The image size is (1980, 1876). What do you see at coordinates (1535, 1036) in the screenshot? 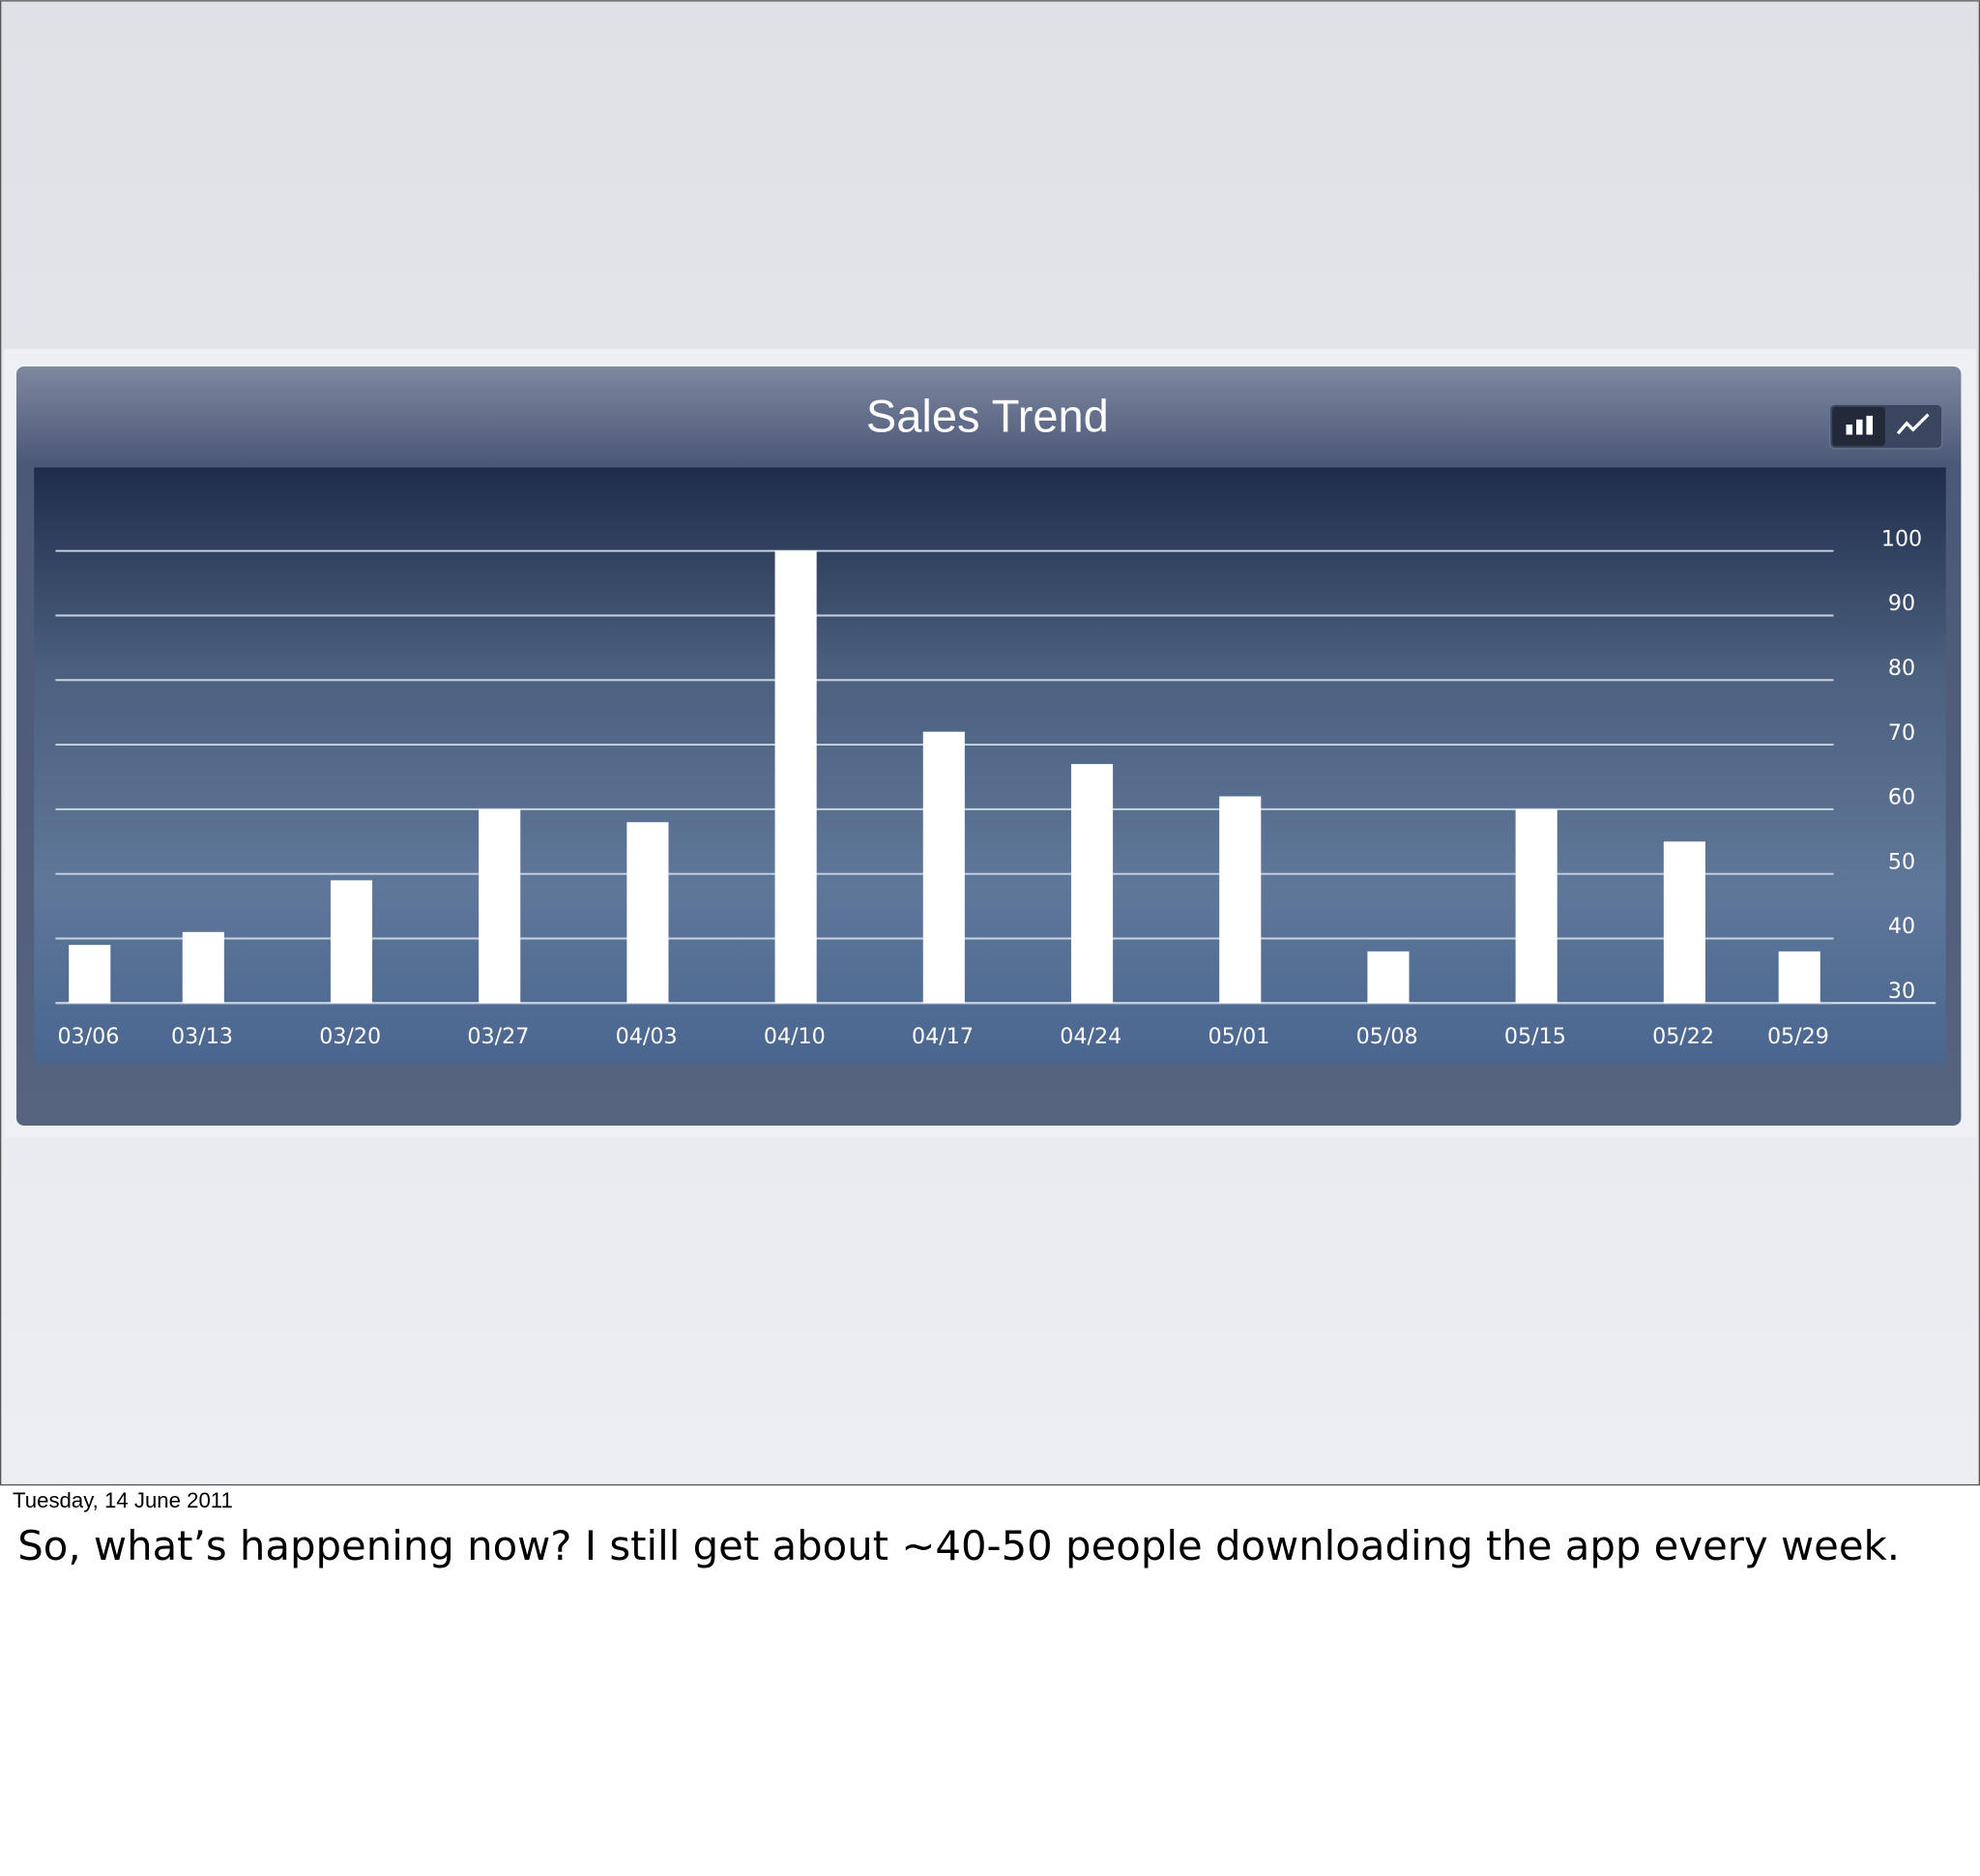
I see `x-tick-label: 05/15` at bounding box center [1535, 1036].